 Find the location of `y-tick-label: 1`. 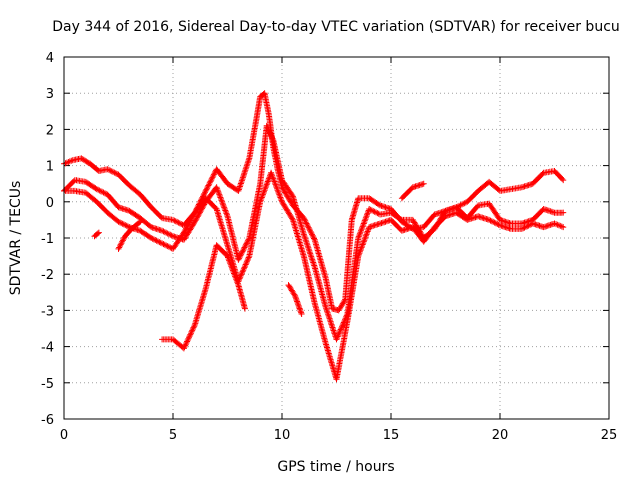

y-tick-label: 1 is located at coordinates (50, 167).